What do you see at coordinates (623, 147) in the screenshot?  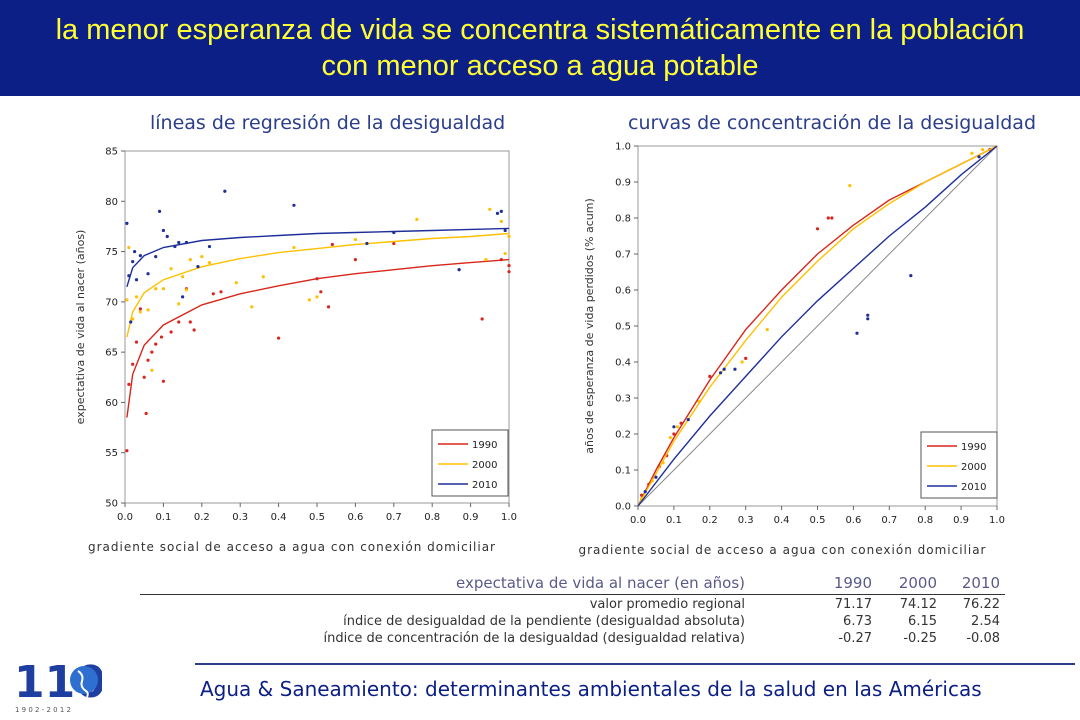 I see `y-tick-label: 1.0` at bounding box center [623, 147].